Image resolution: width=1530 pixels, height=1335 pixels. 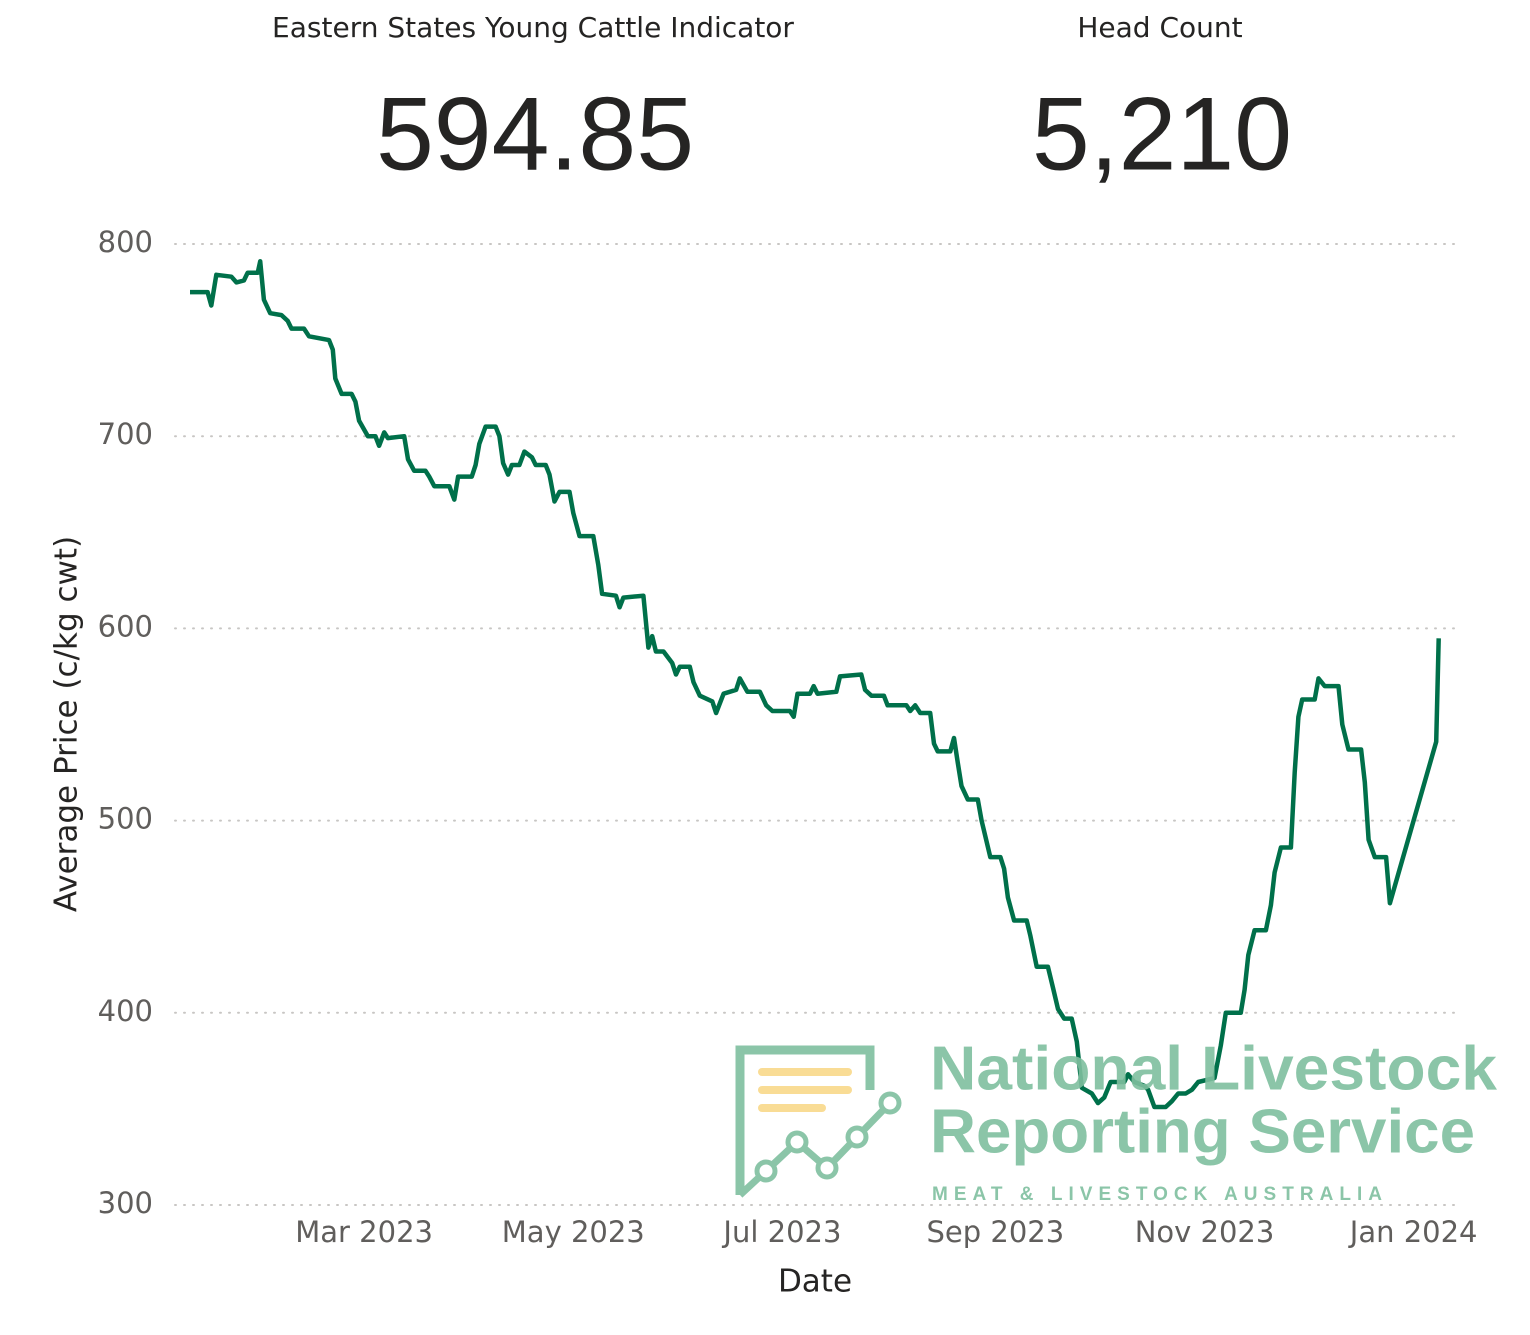 What do you see at coordinates (125, 434) in the screenshot?
I see `y-tick-label: 700` at bounding box center [125, 434].